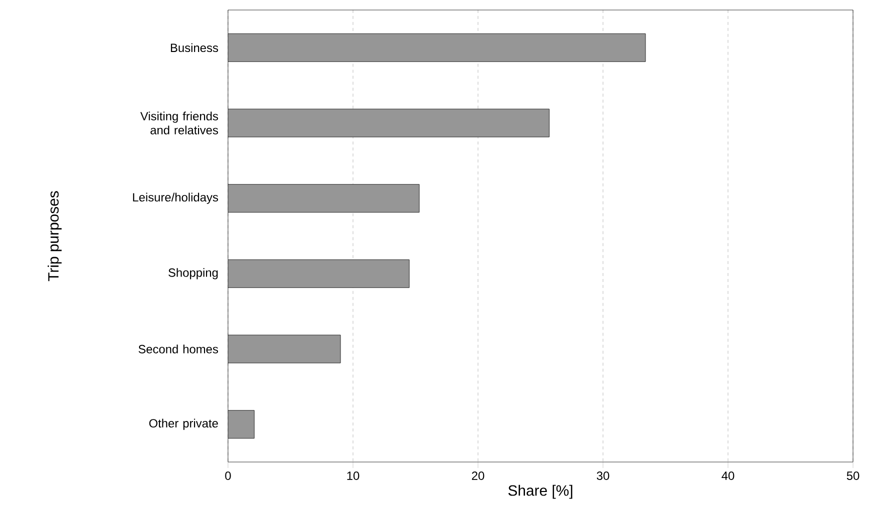  What do you see at coordinates (540, 491) in the screenshot?
I see `x-axis-title: Share [%]` at bounding box center [540, 491].